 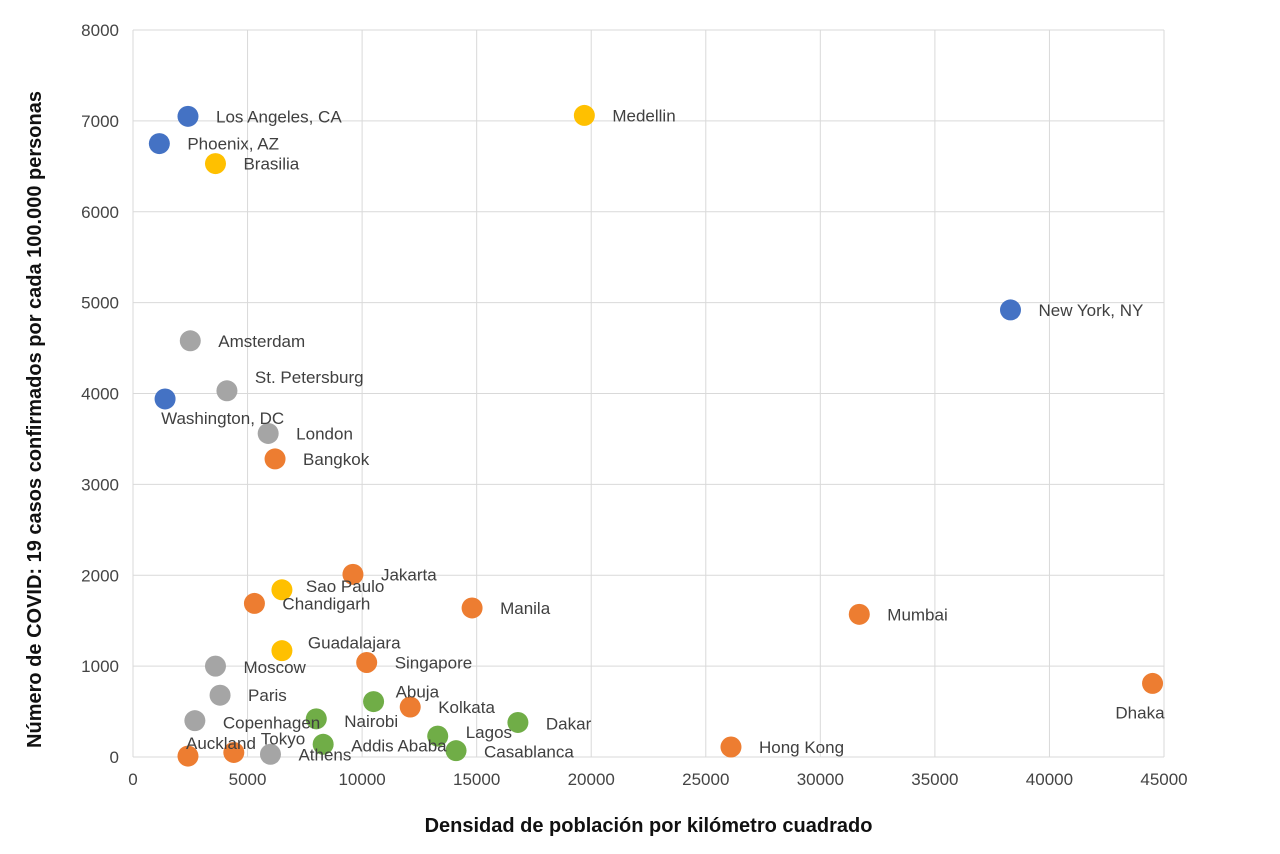 I want to click on data-label: Kolkata, so click(x=466, y=707).